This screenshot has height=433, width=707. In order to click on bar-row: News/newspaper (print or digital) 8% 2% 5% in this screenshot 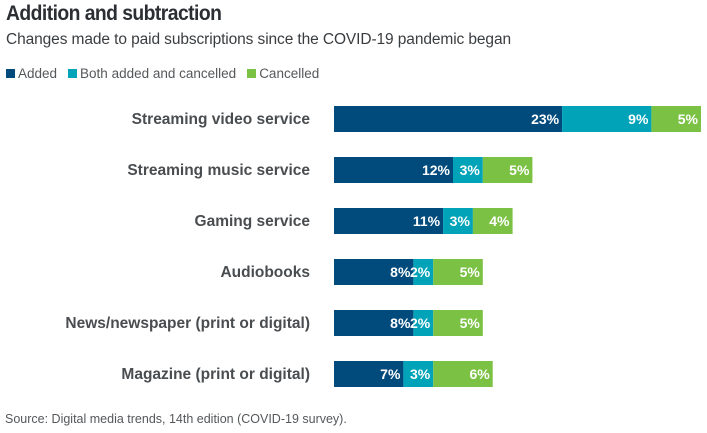, I will do `click(274, 323)`.